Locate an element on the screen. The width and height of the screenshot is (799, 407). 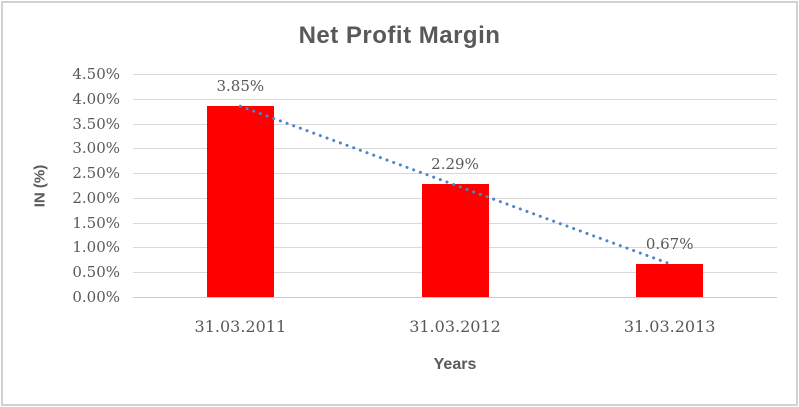
y-axis-tick-label: 4.50% is located at coordinates (96, 74).